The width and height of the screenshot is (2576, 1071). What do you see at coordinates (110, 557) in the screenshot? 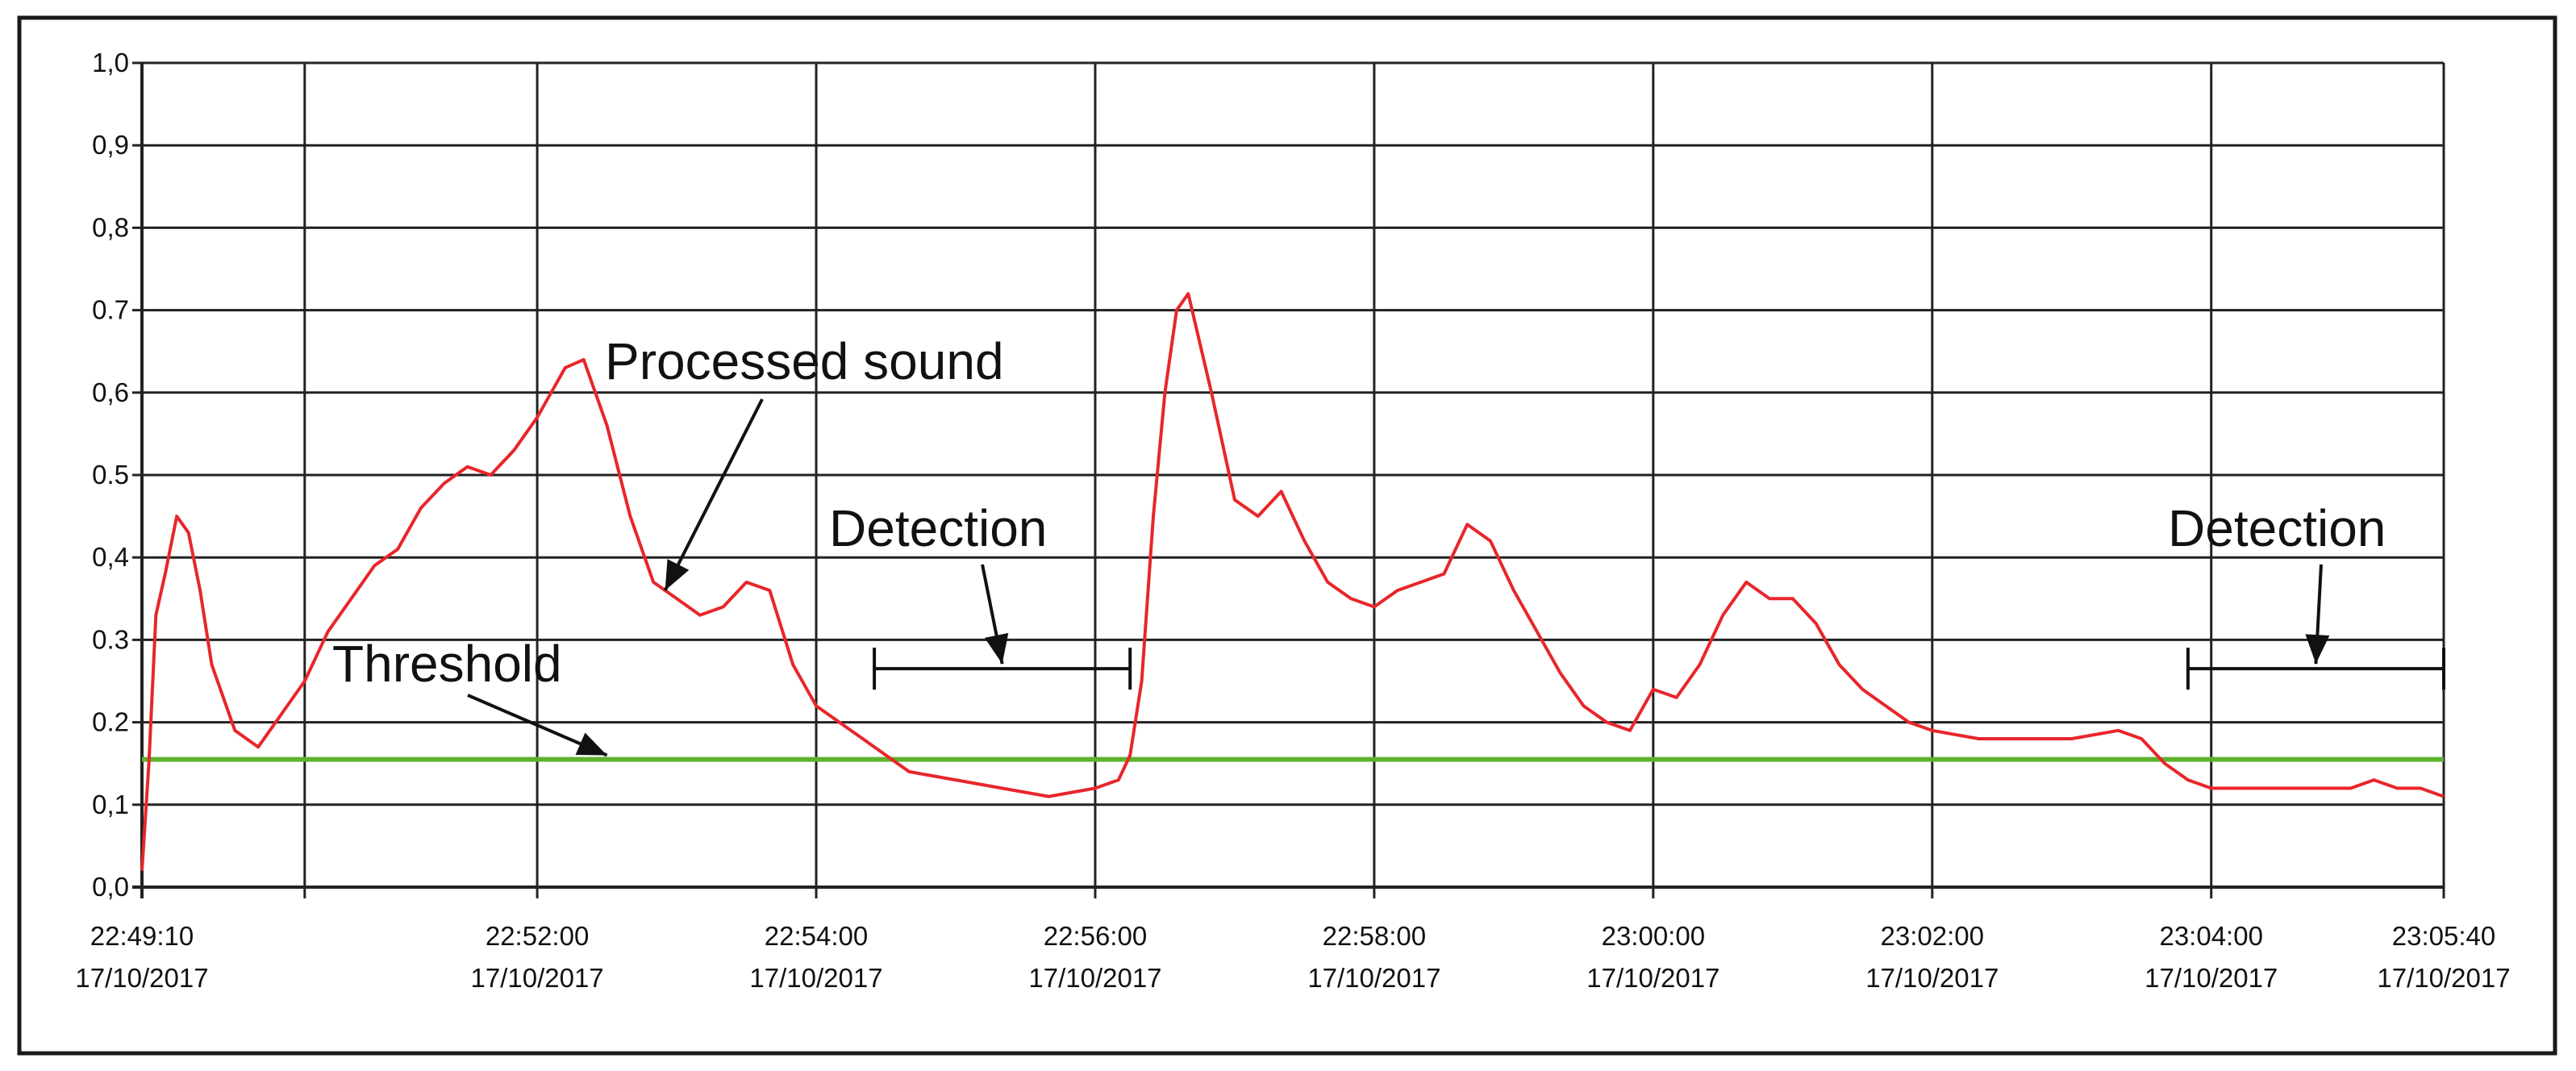
I see `y-tick-label: 0,4` at bounding box center [110, 557].